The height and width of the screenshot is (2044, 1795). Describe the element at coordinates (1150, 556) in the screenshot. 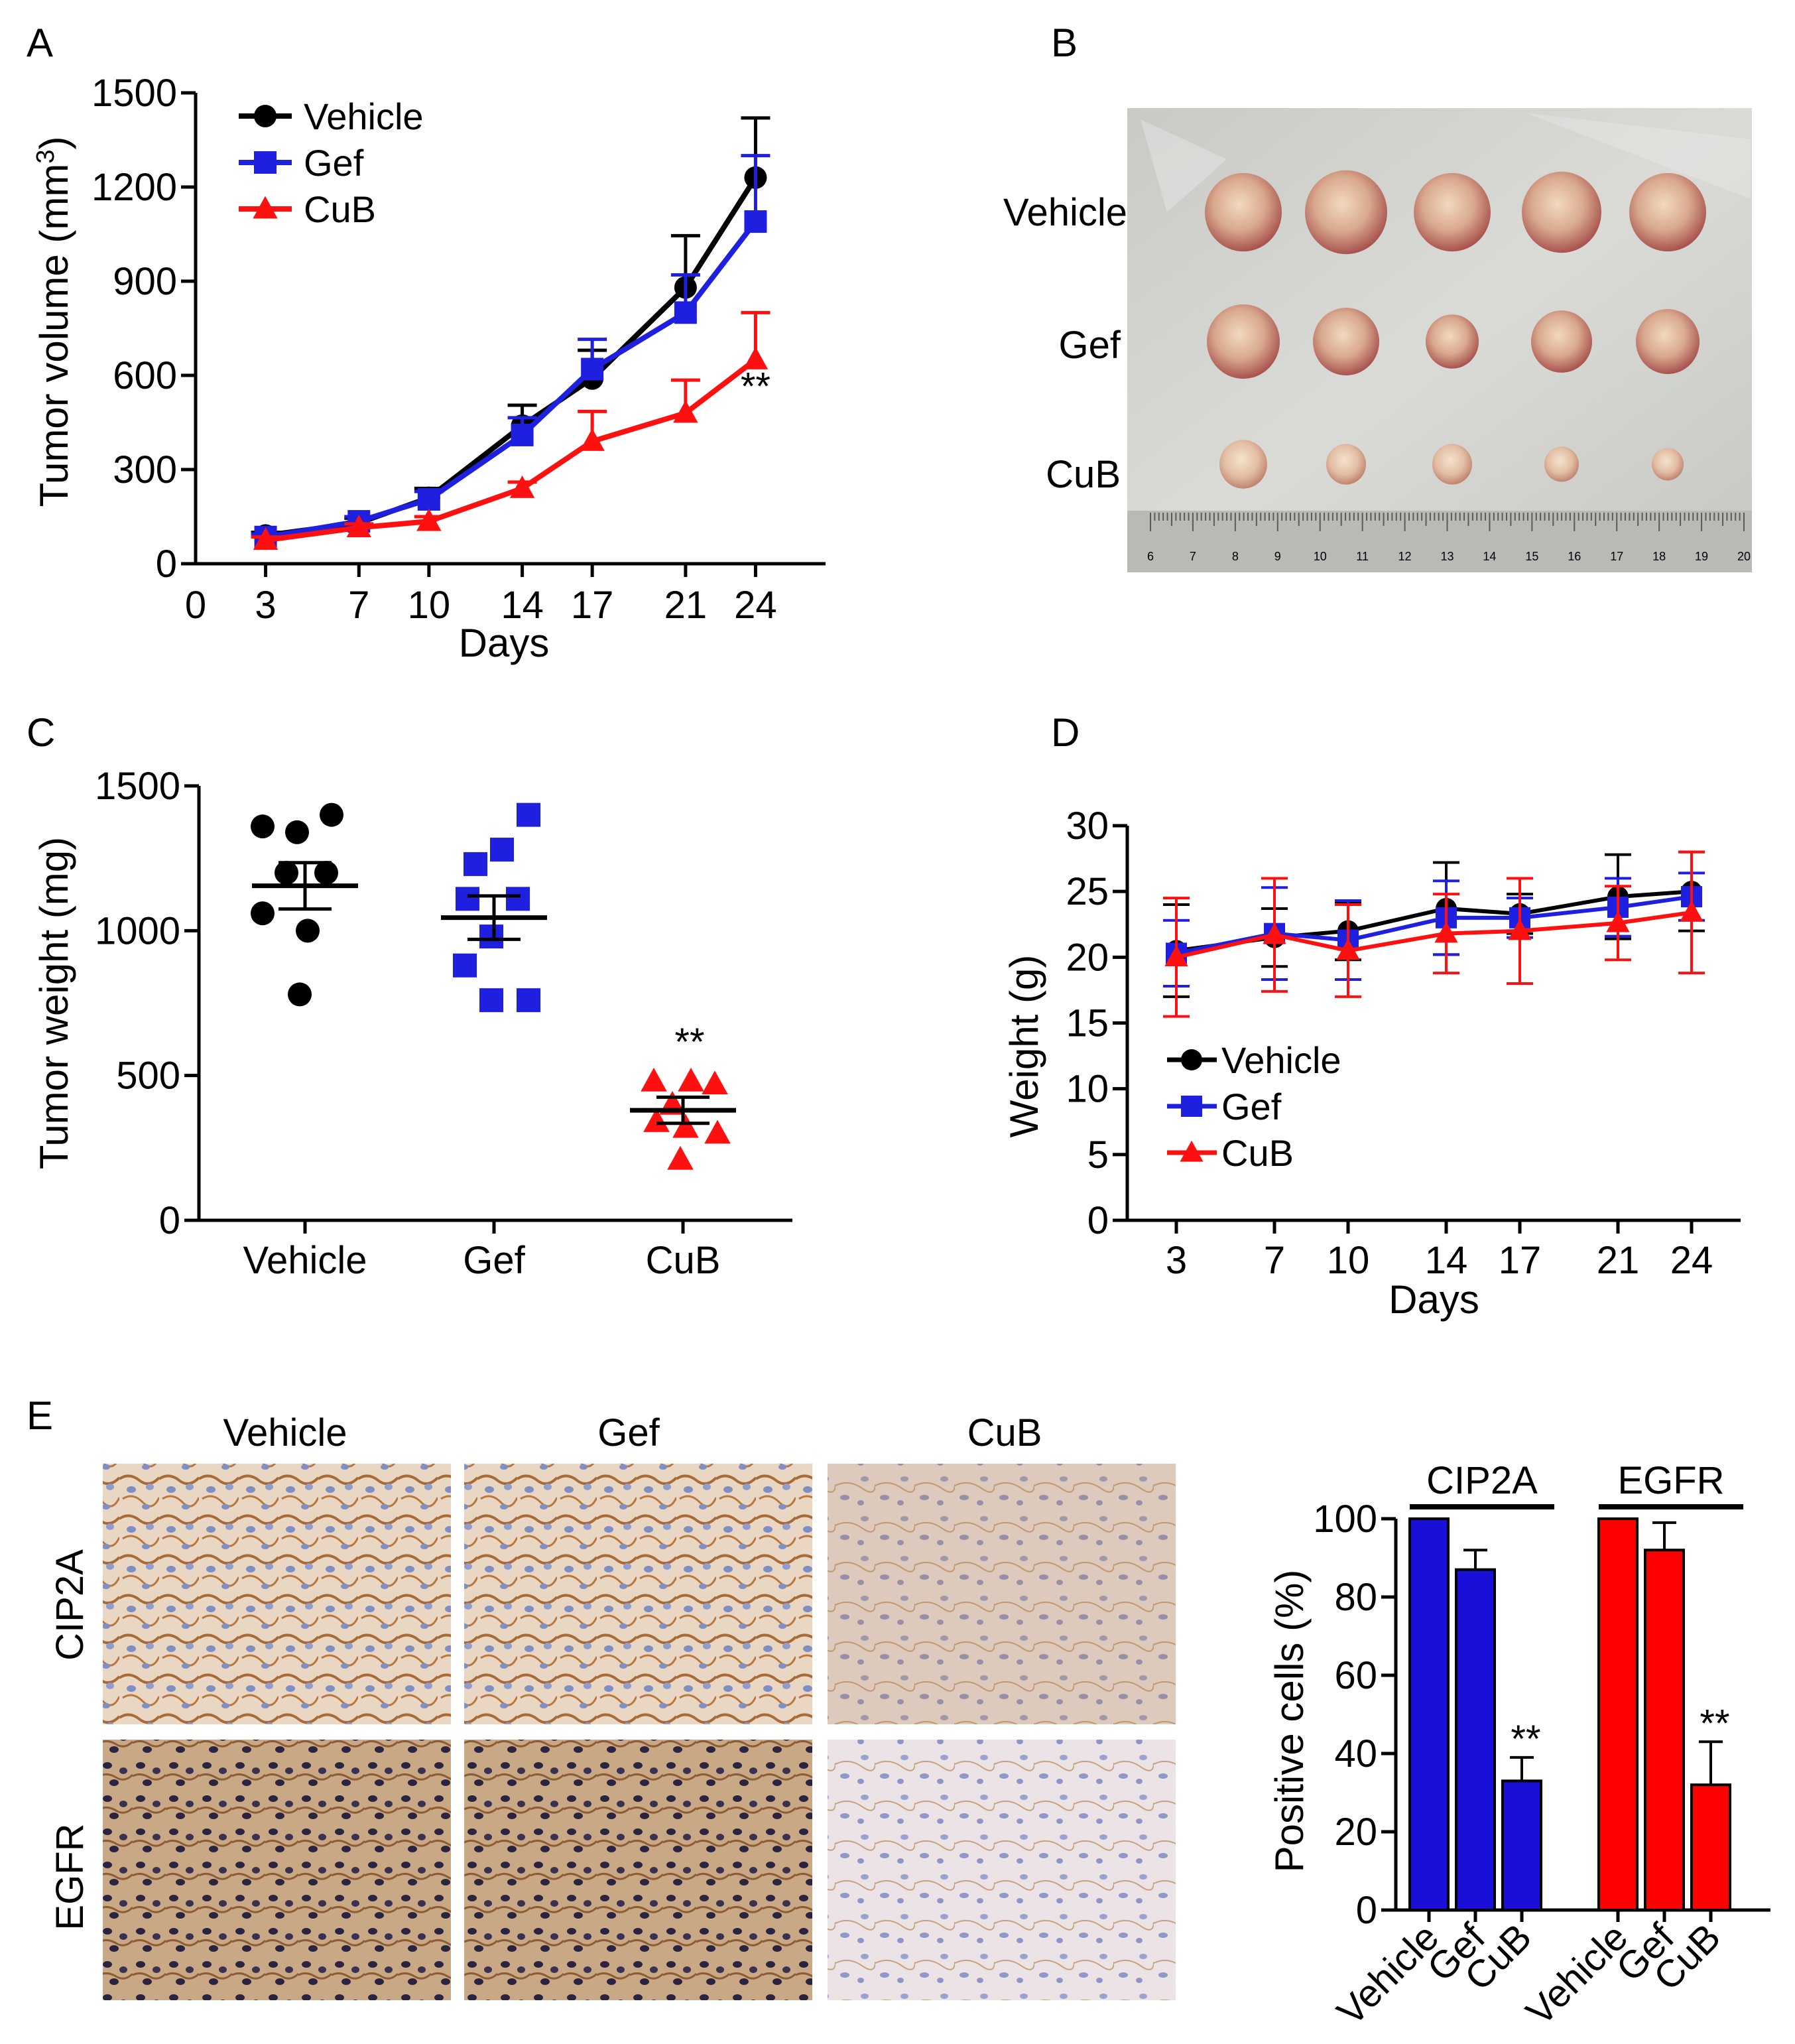

I see `ruler-label: 6` at that location.